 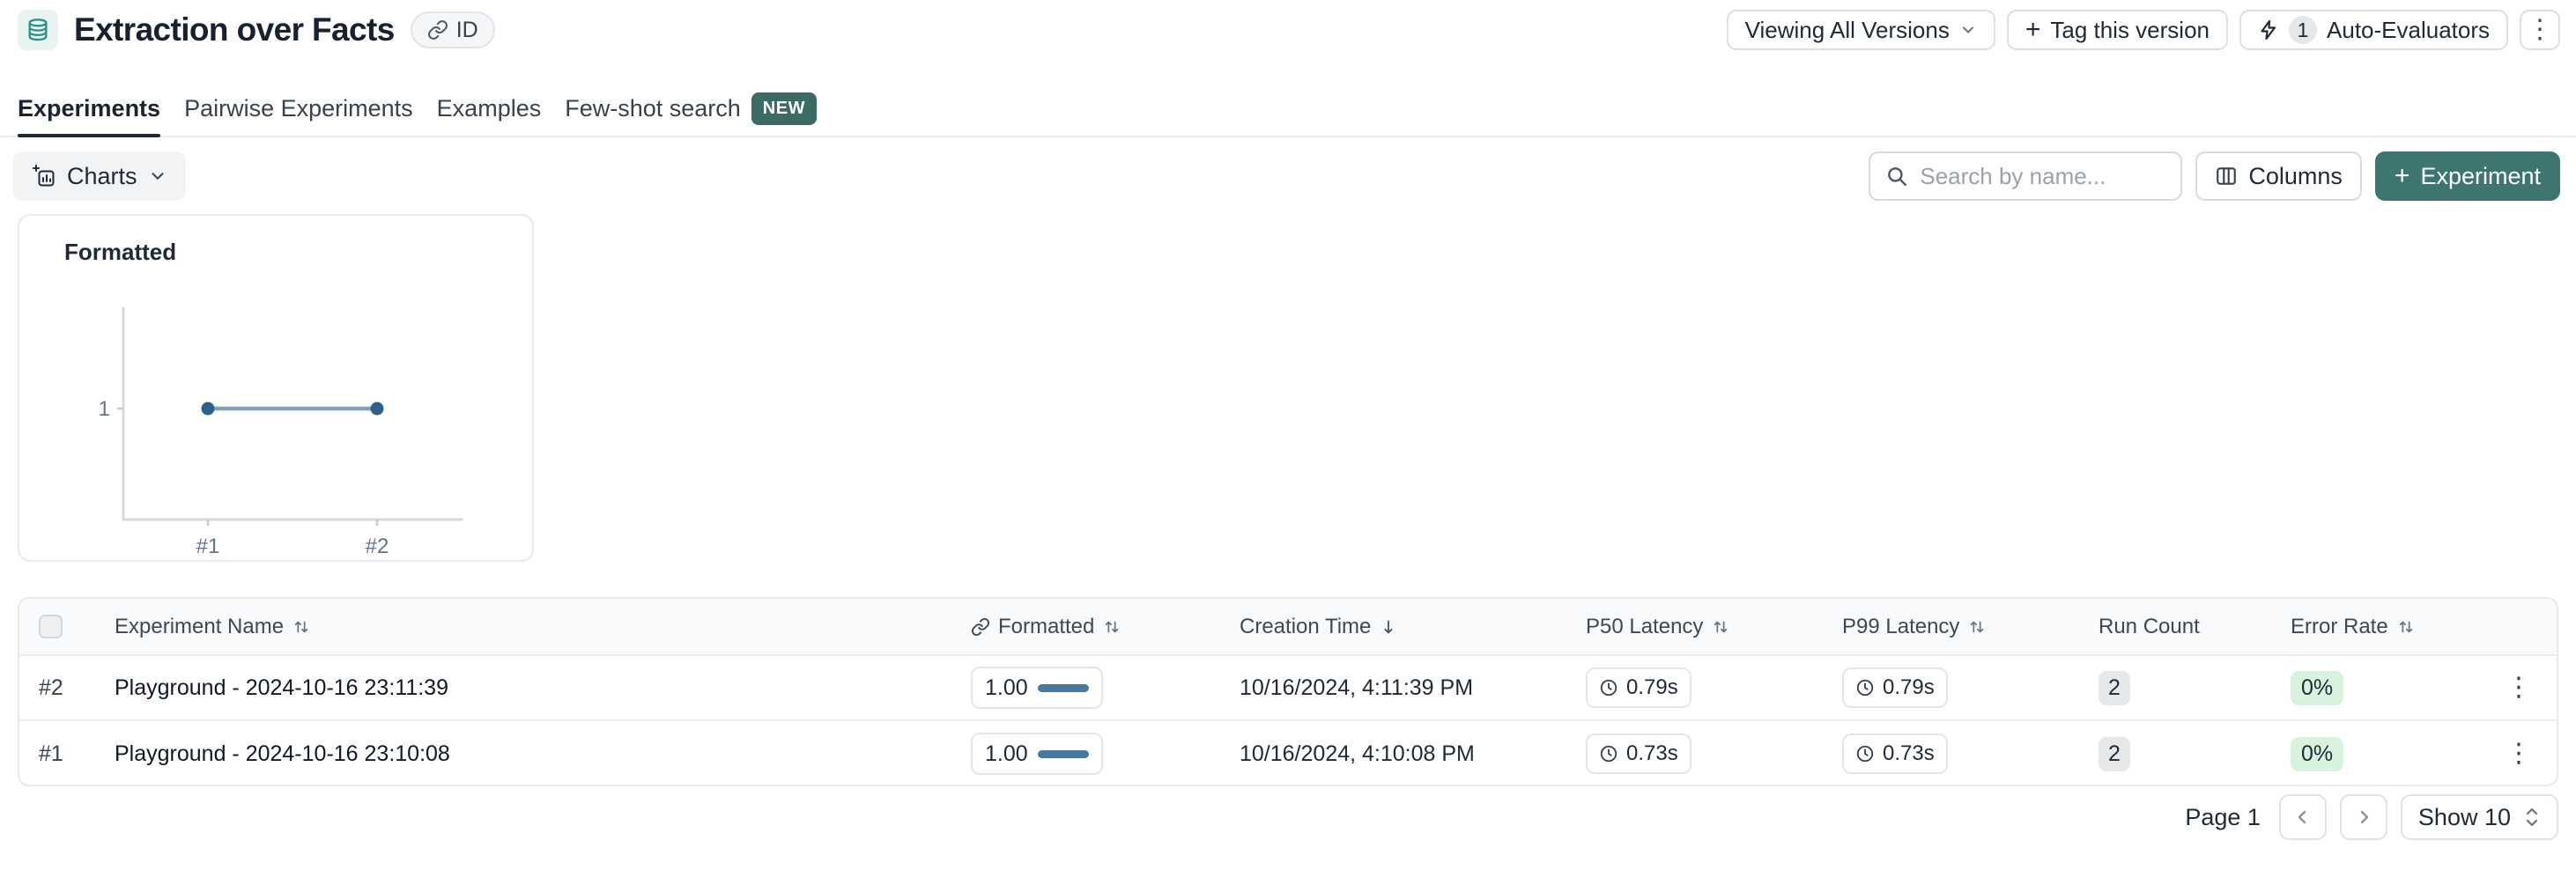 I want to click on charts-dropdown: Charts, so click(x=99, y=176).